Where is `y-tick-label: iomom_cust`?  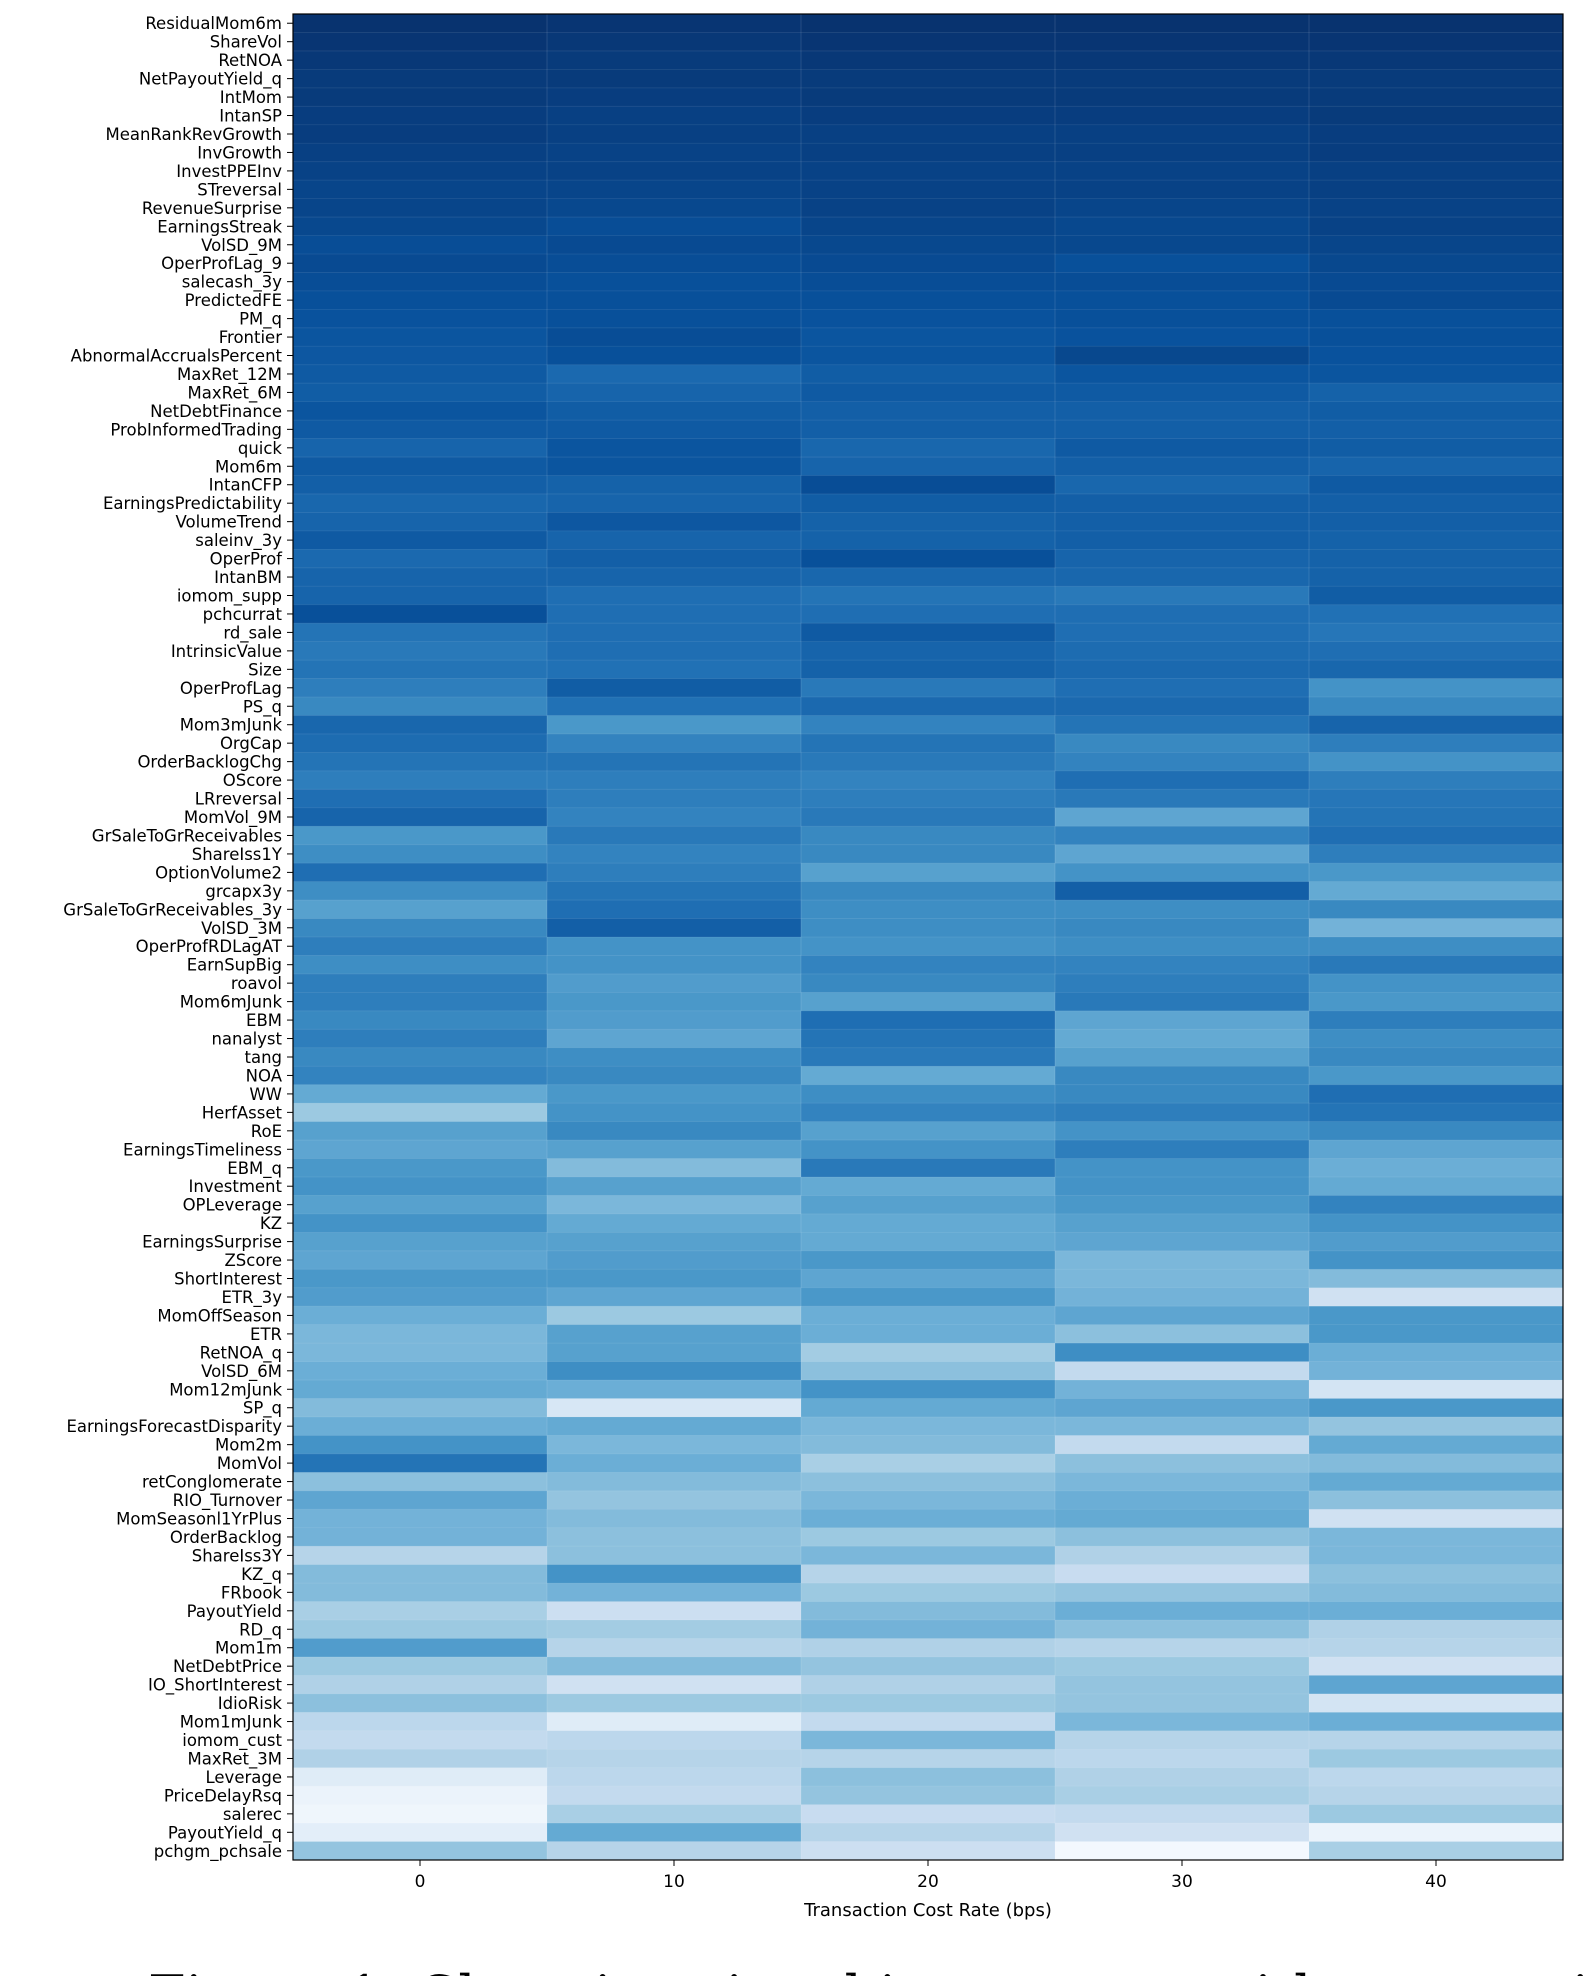
y-tick-label: iomom_cust is located at coordinates (232, 1741).